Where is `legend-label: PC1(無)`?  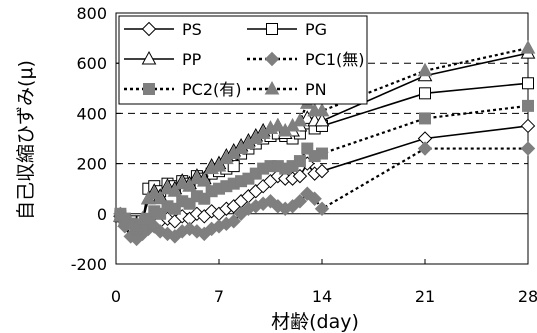 legend-label: PC1(無) is located at coordinates (335, 59).